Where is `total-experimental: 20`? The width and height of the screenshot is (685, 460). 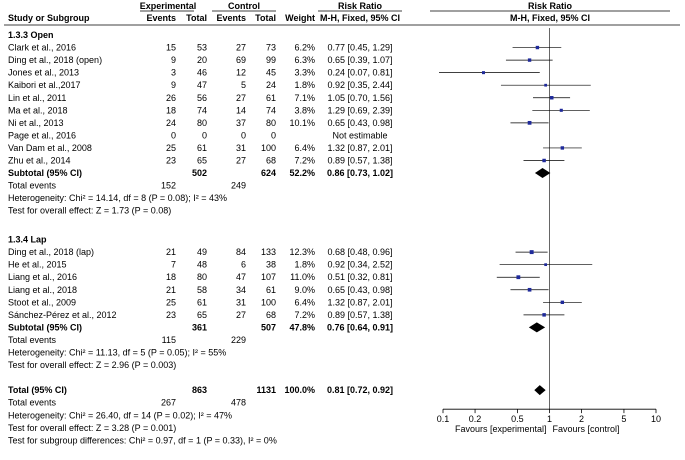 total-experimental: 20 is located at coordinates (202, 60).